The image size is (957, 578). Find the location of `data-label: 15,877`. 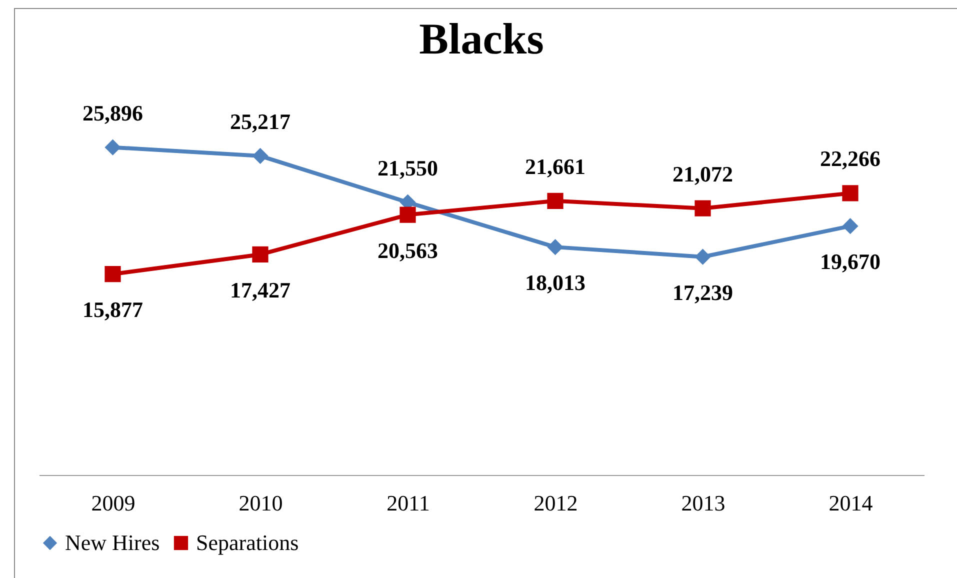

data-label: 15,877 is located at coordinates (112, 309).